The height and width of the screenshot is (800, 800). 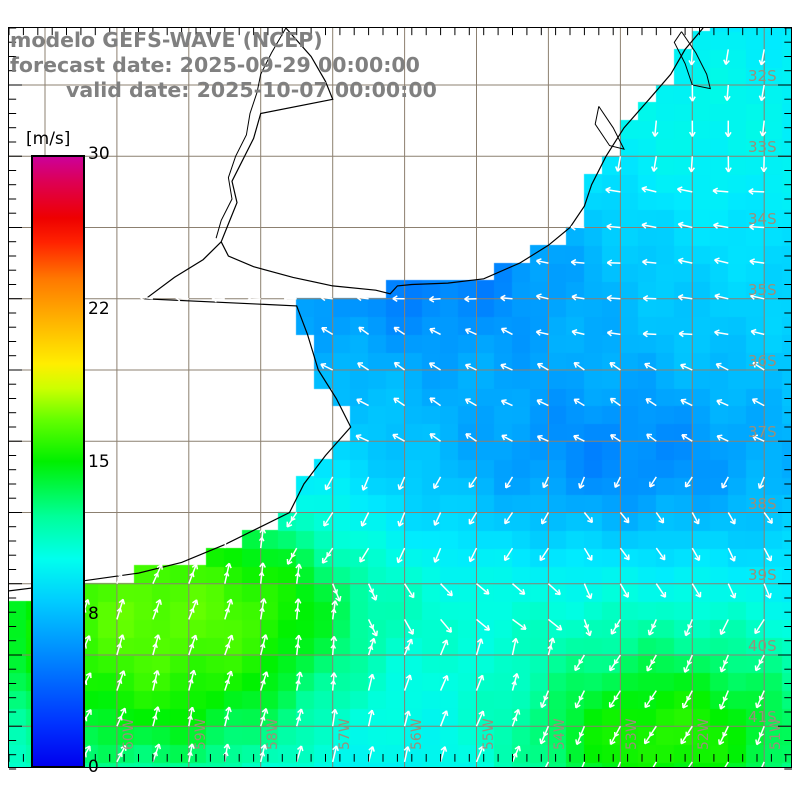 I want to click on colorbar-tick-22: 22, so click(x=99, y=309).